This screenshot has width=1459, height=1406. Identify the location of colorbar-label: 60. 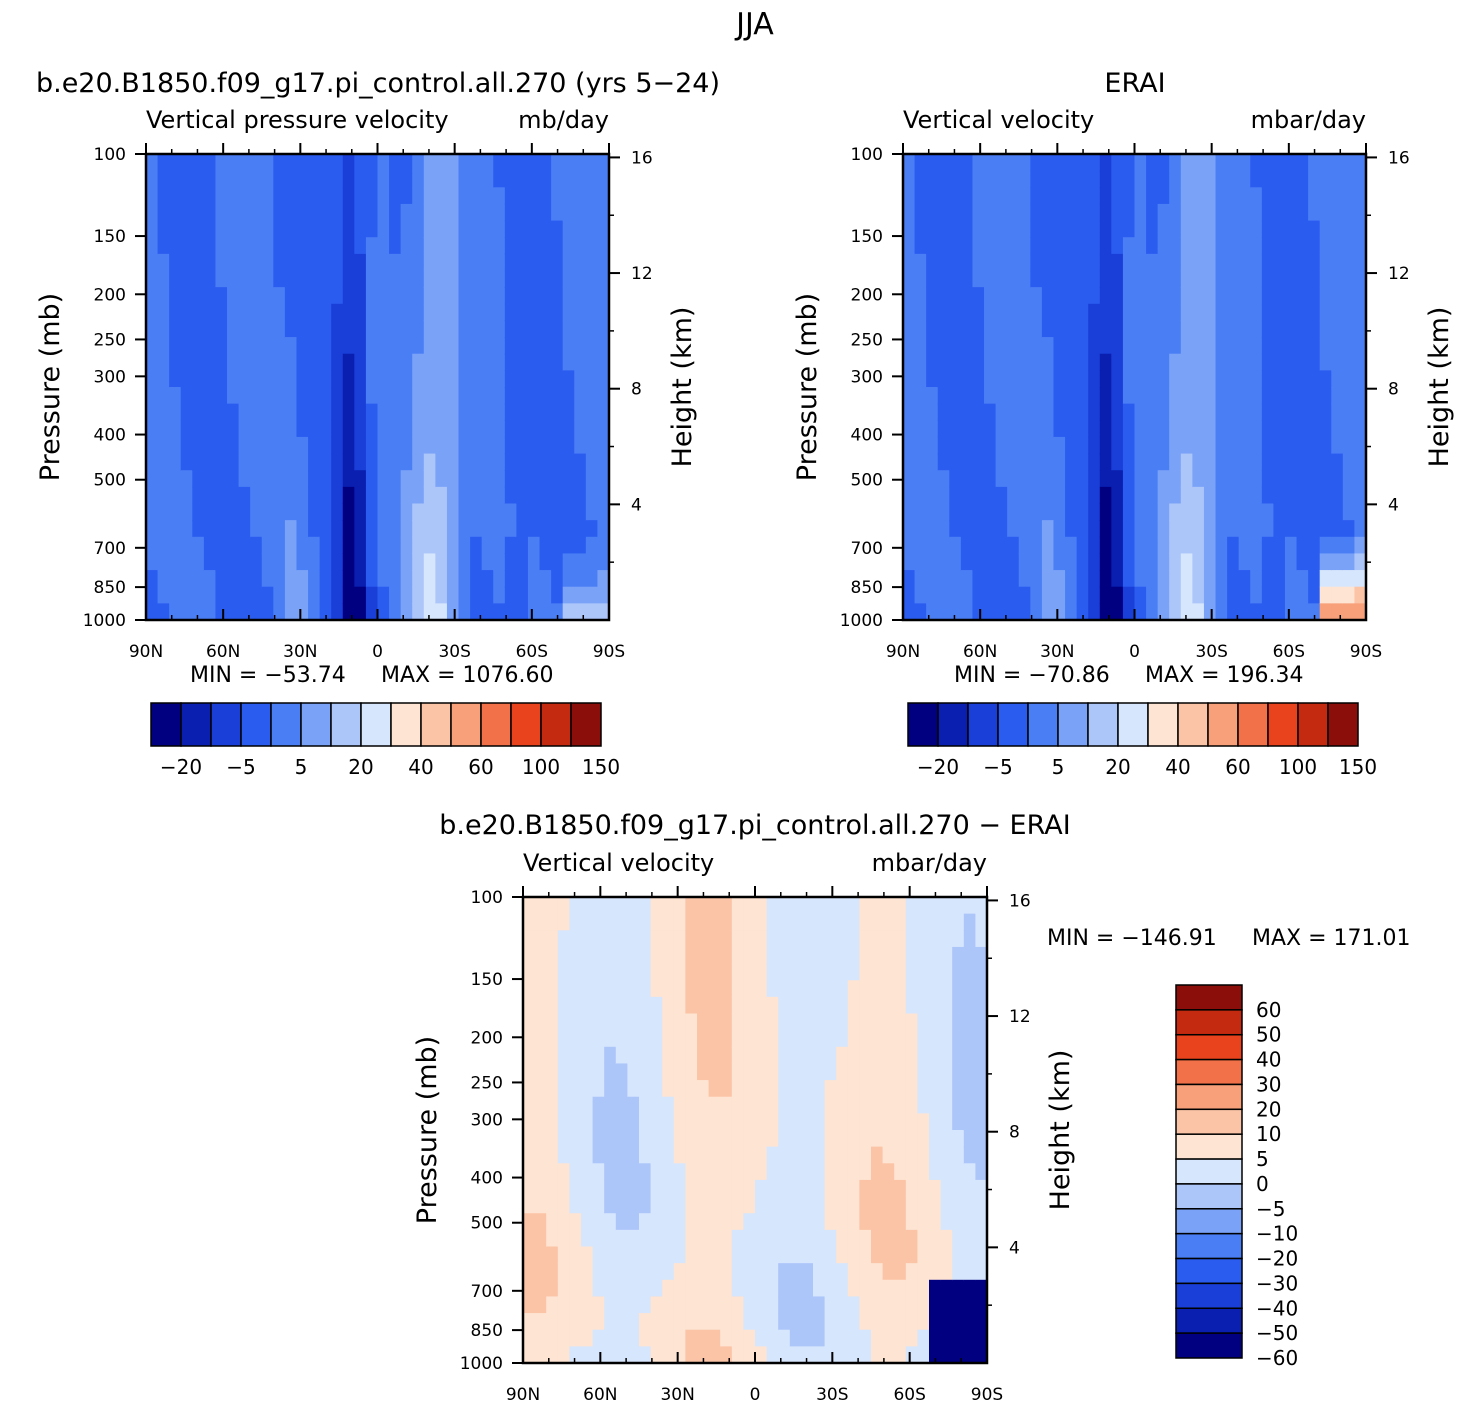
(1237, 767).